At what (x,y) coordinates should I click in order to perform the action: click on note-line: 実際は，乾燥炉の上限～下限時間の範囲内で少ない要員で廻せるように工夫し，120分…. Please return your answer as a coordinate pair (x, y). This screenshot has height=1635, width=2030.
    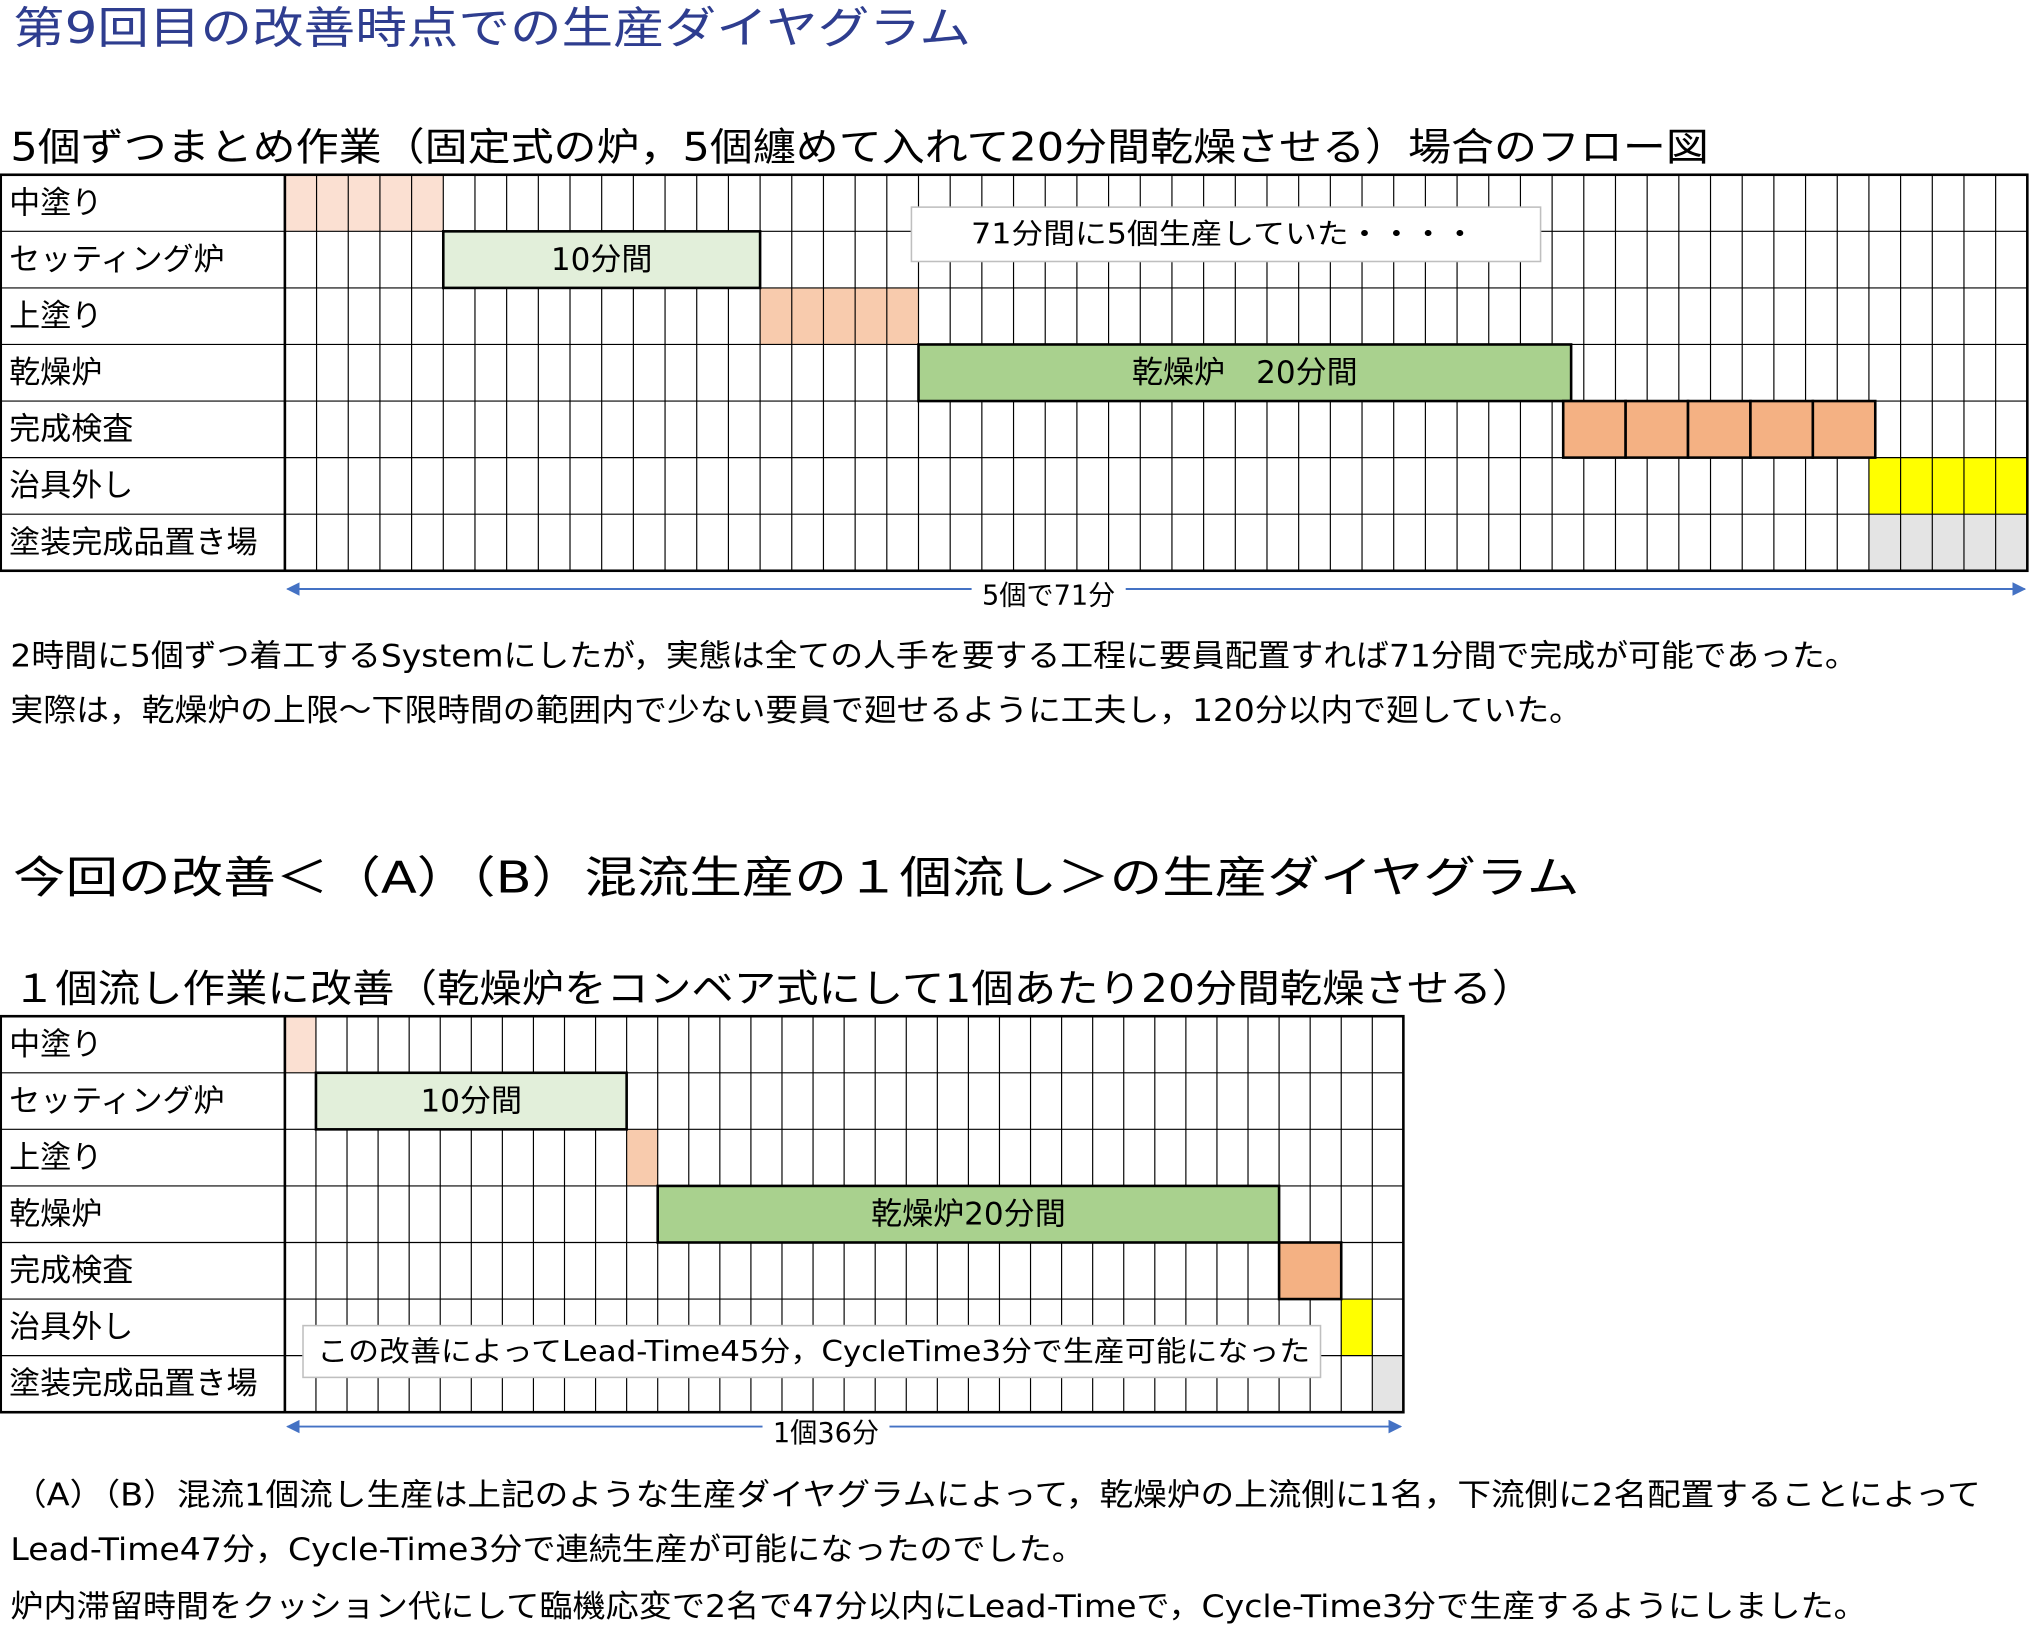
    Looking at the image, I should click on (796, 711).